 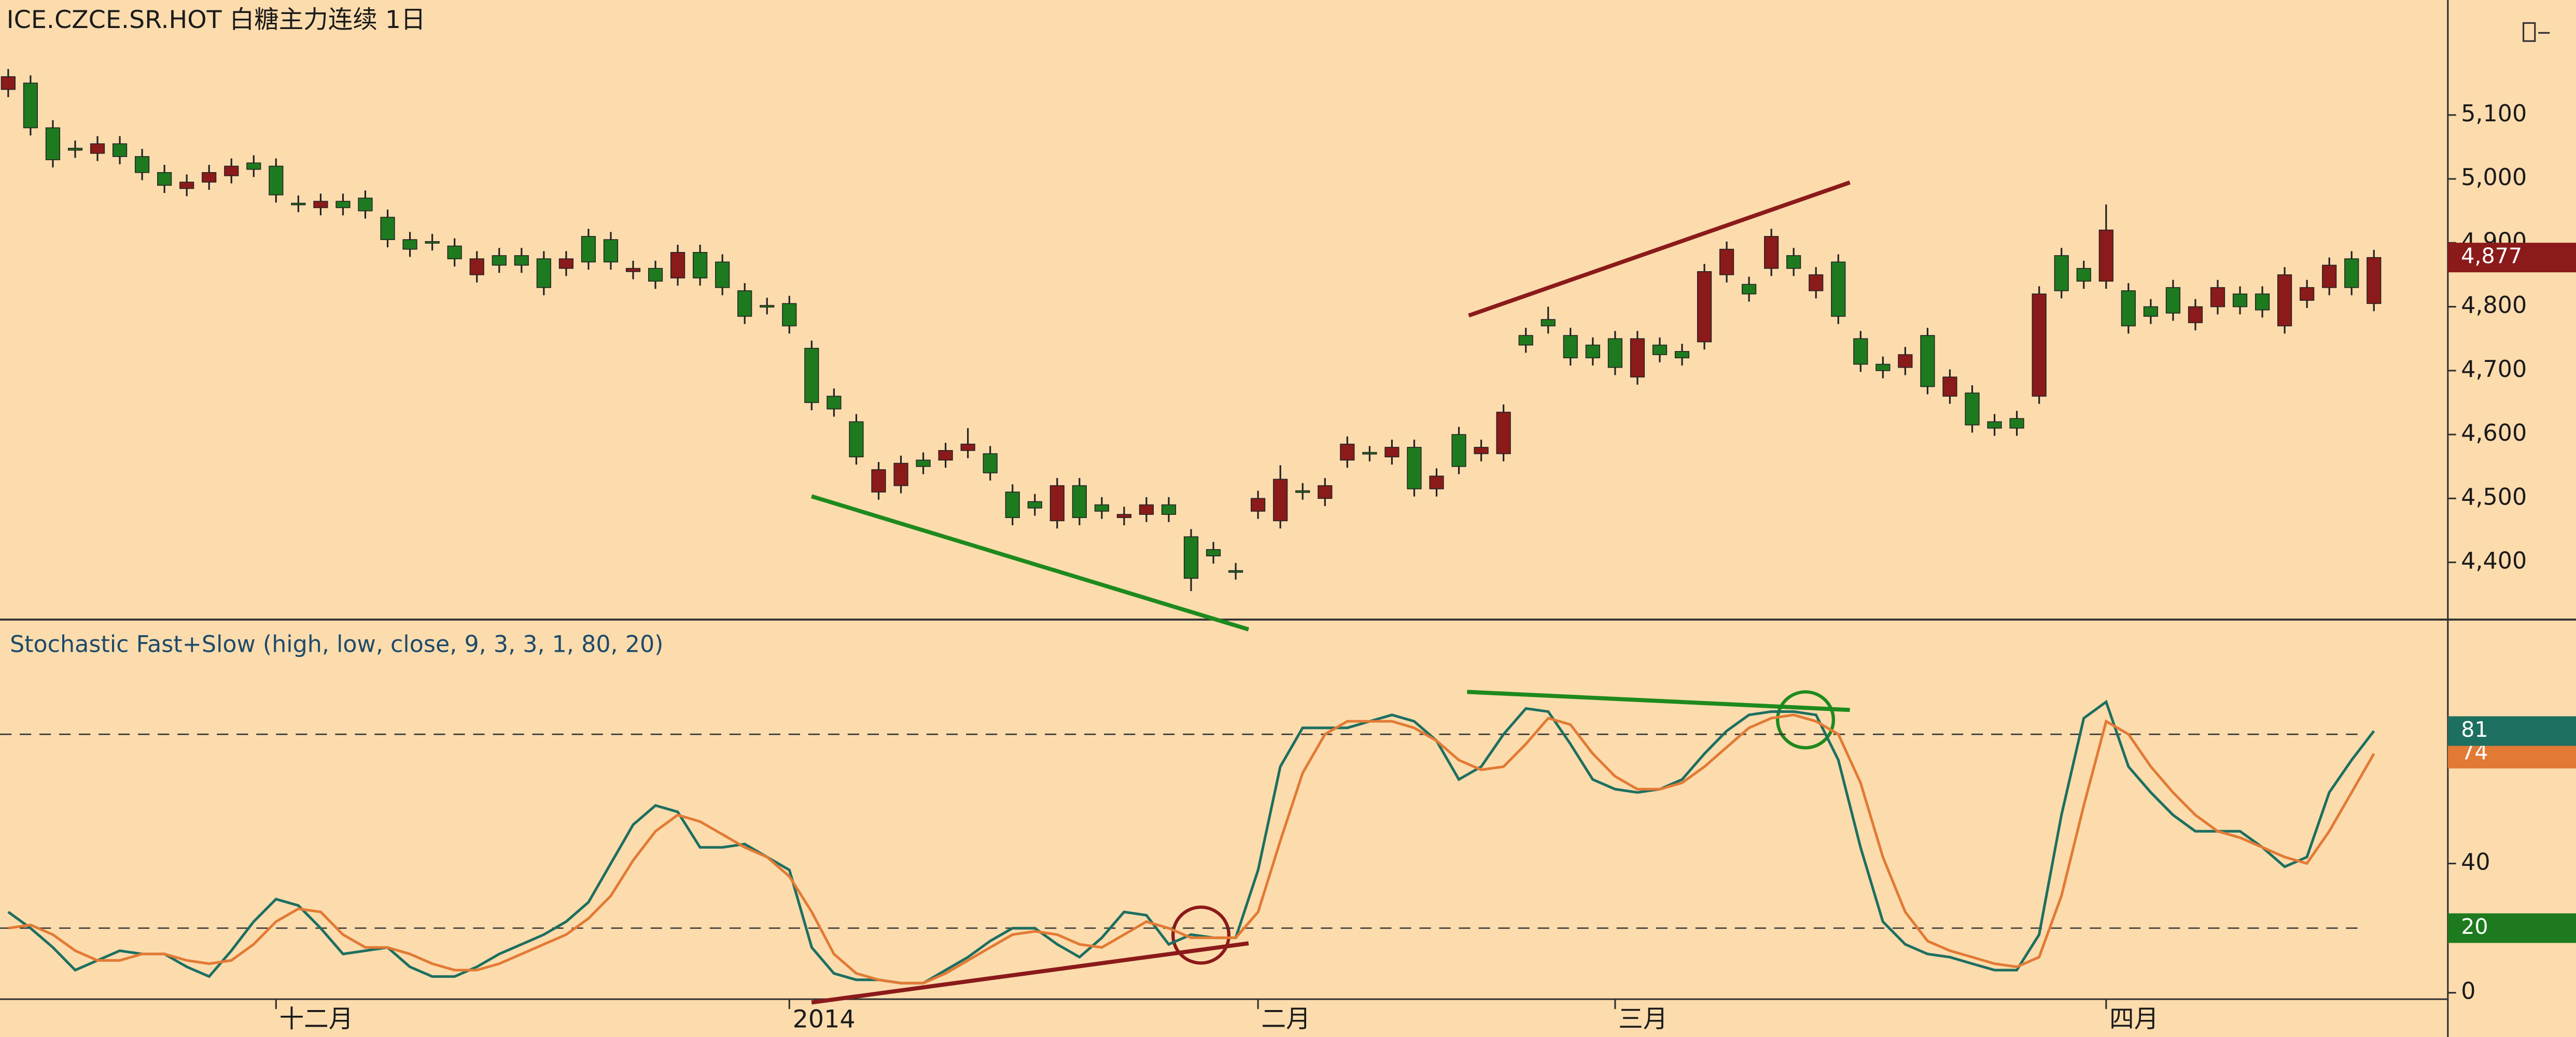 What do you see at coordinates (1286, 1019) in the screenshot?
I see `x-tick-label: 二月` at bounding box center [1286, 1019].